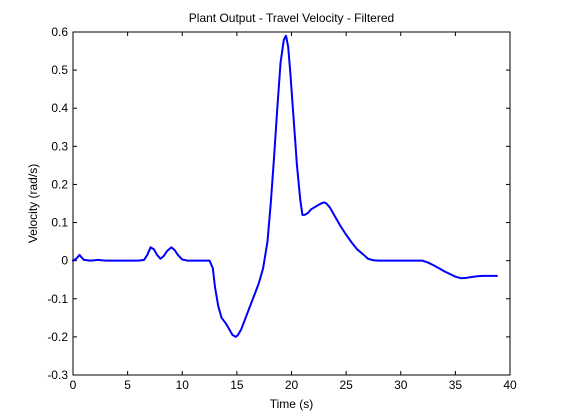 This screenshot has height=420, width=561. What do you see at coordinates (183, 385) in the screenshot?
I see `x-tick-label: 10` at bounding box center [183, 385].